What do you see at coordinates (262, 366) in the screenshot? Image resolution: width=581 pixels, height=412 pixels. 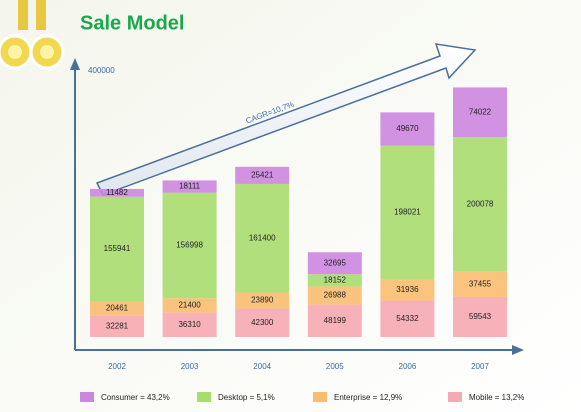 I see `x-tick-label: 2004` at bounding box center [262, 366].